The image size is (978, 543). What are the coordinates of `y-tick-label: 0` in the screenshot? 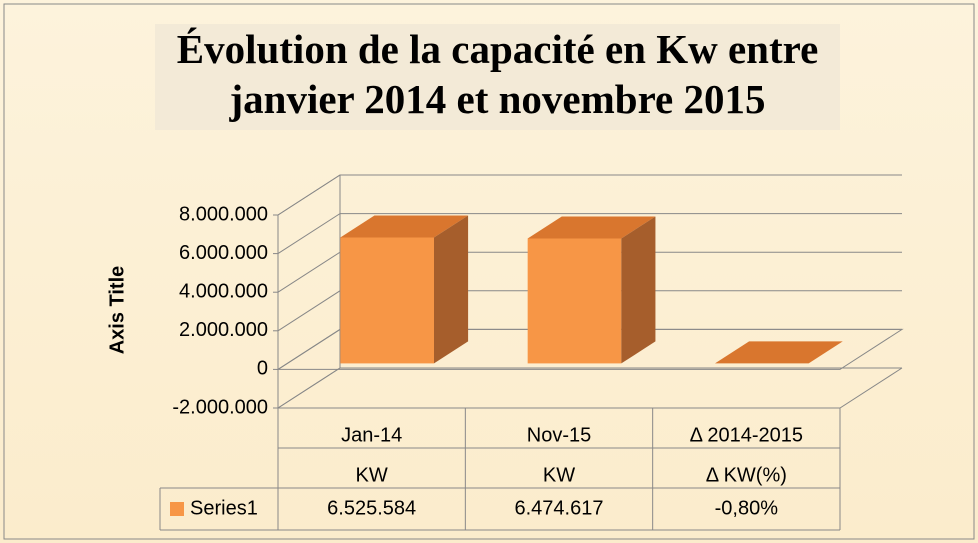 It's located at (262, 369).